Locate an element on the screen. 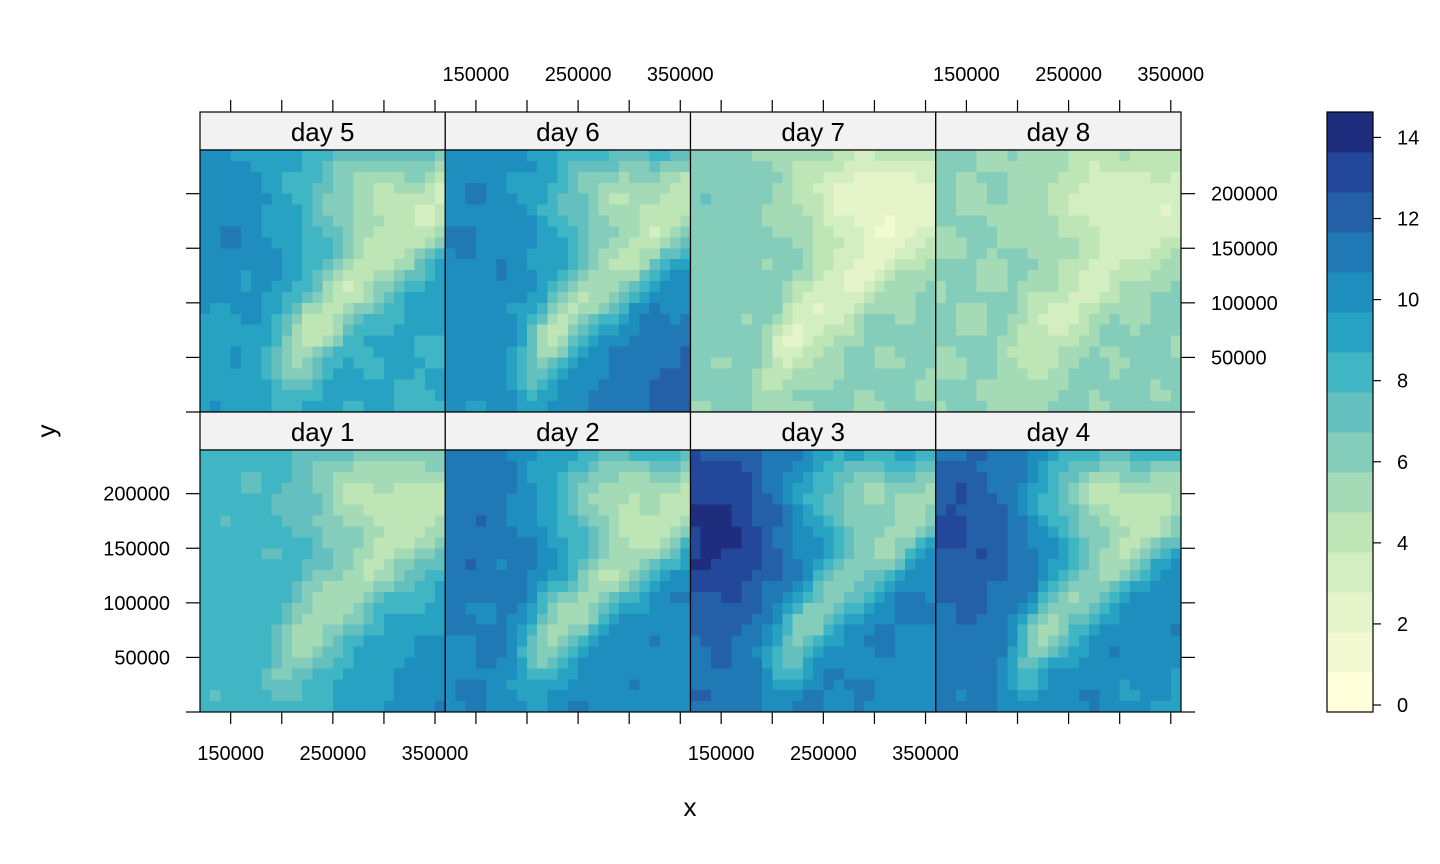 The width and height of the screenshot is (1440, 864). panel-strip is located at coordinates (322, 131).